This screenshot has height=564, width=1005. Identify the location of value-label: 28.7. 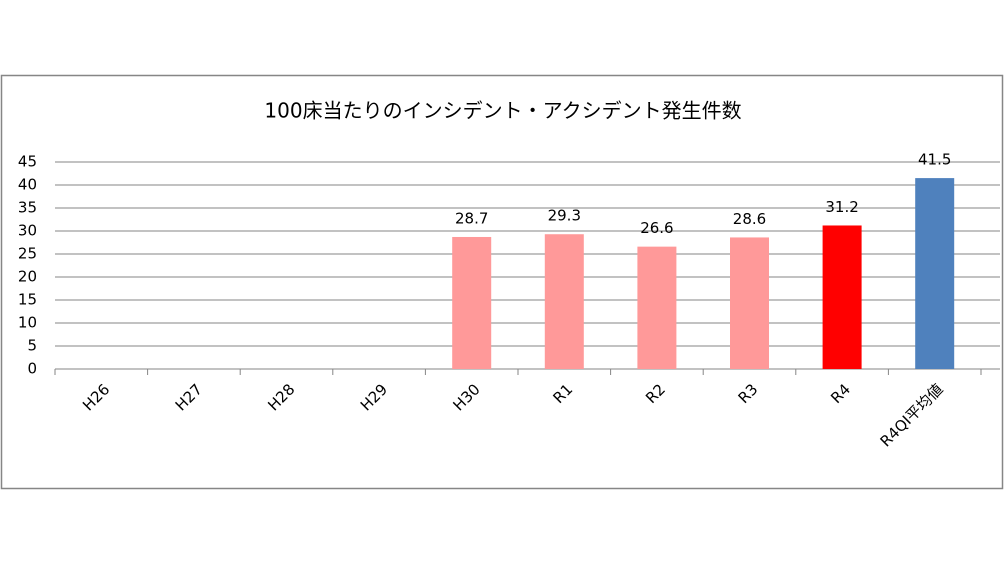
(471, 218).